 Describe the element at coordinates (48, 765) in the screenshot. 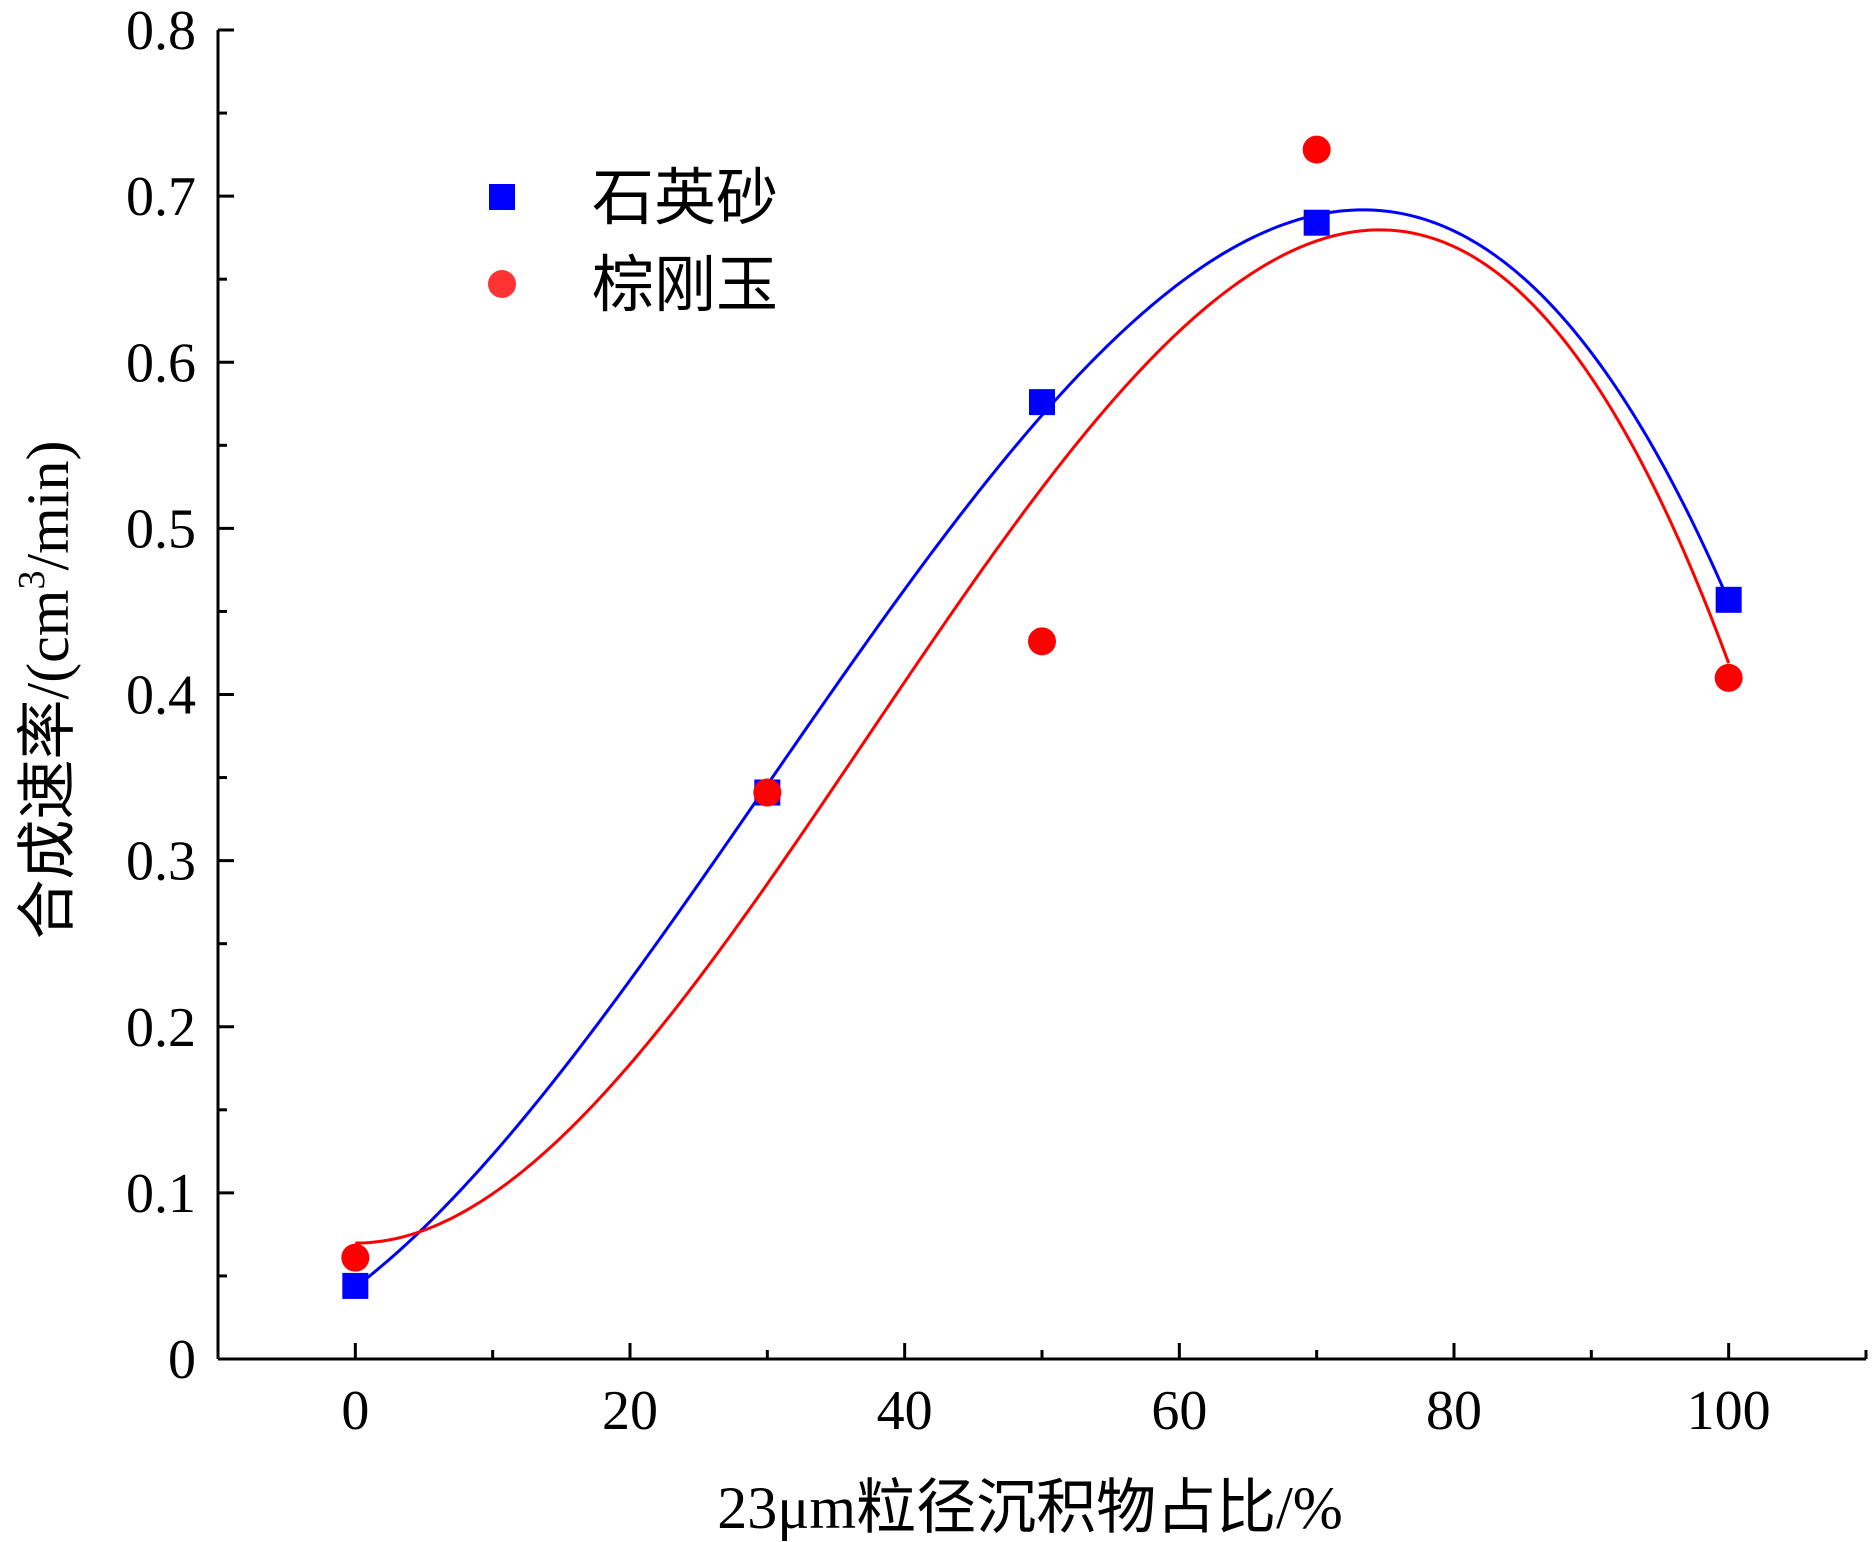

I see `y-axis-title-main: 合成速率/(cm` at that location.